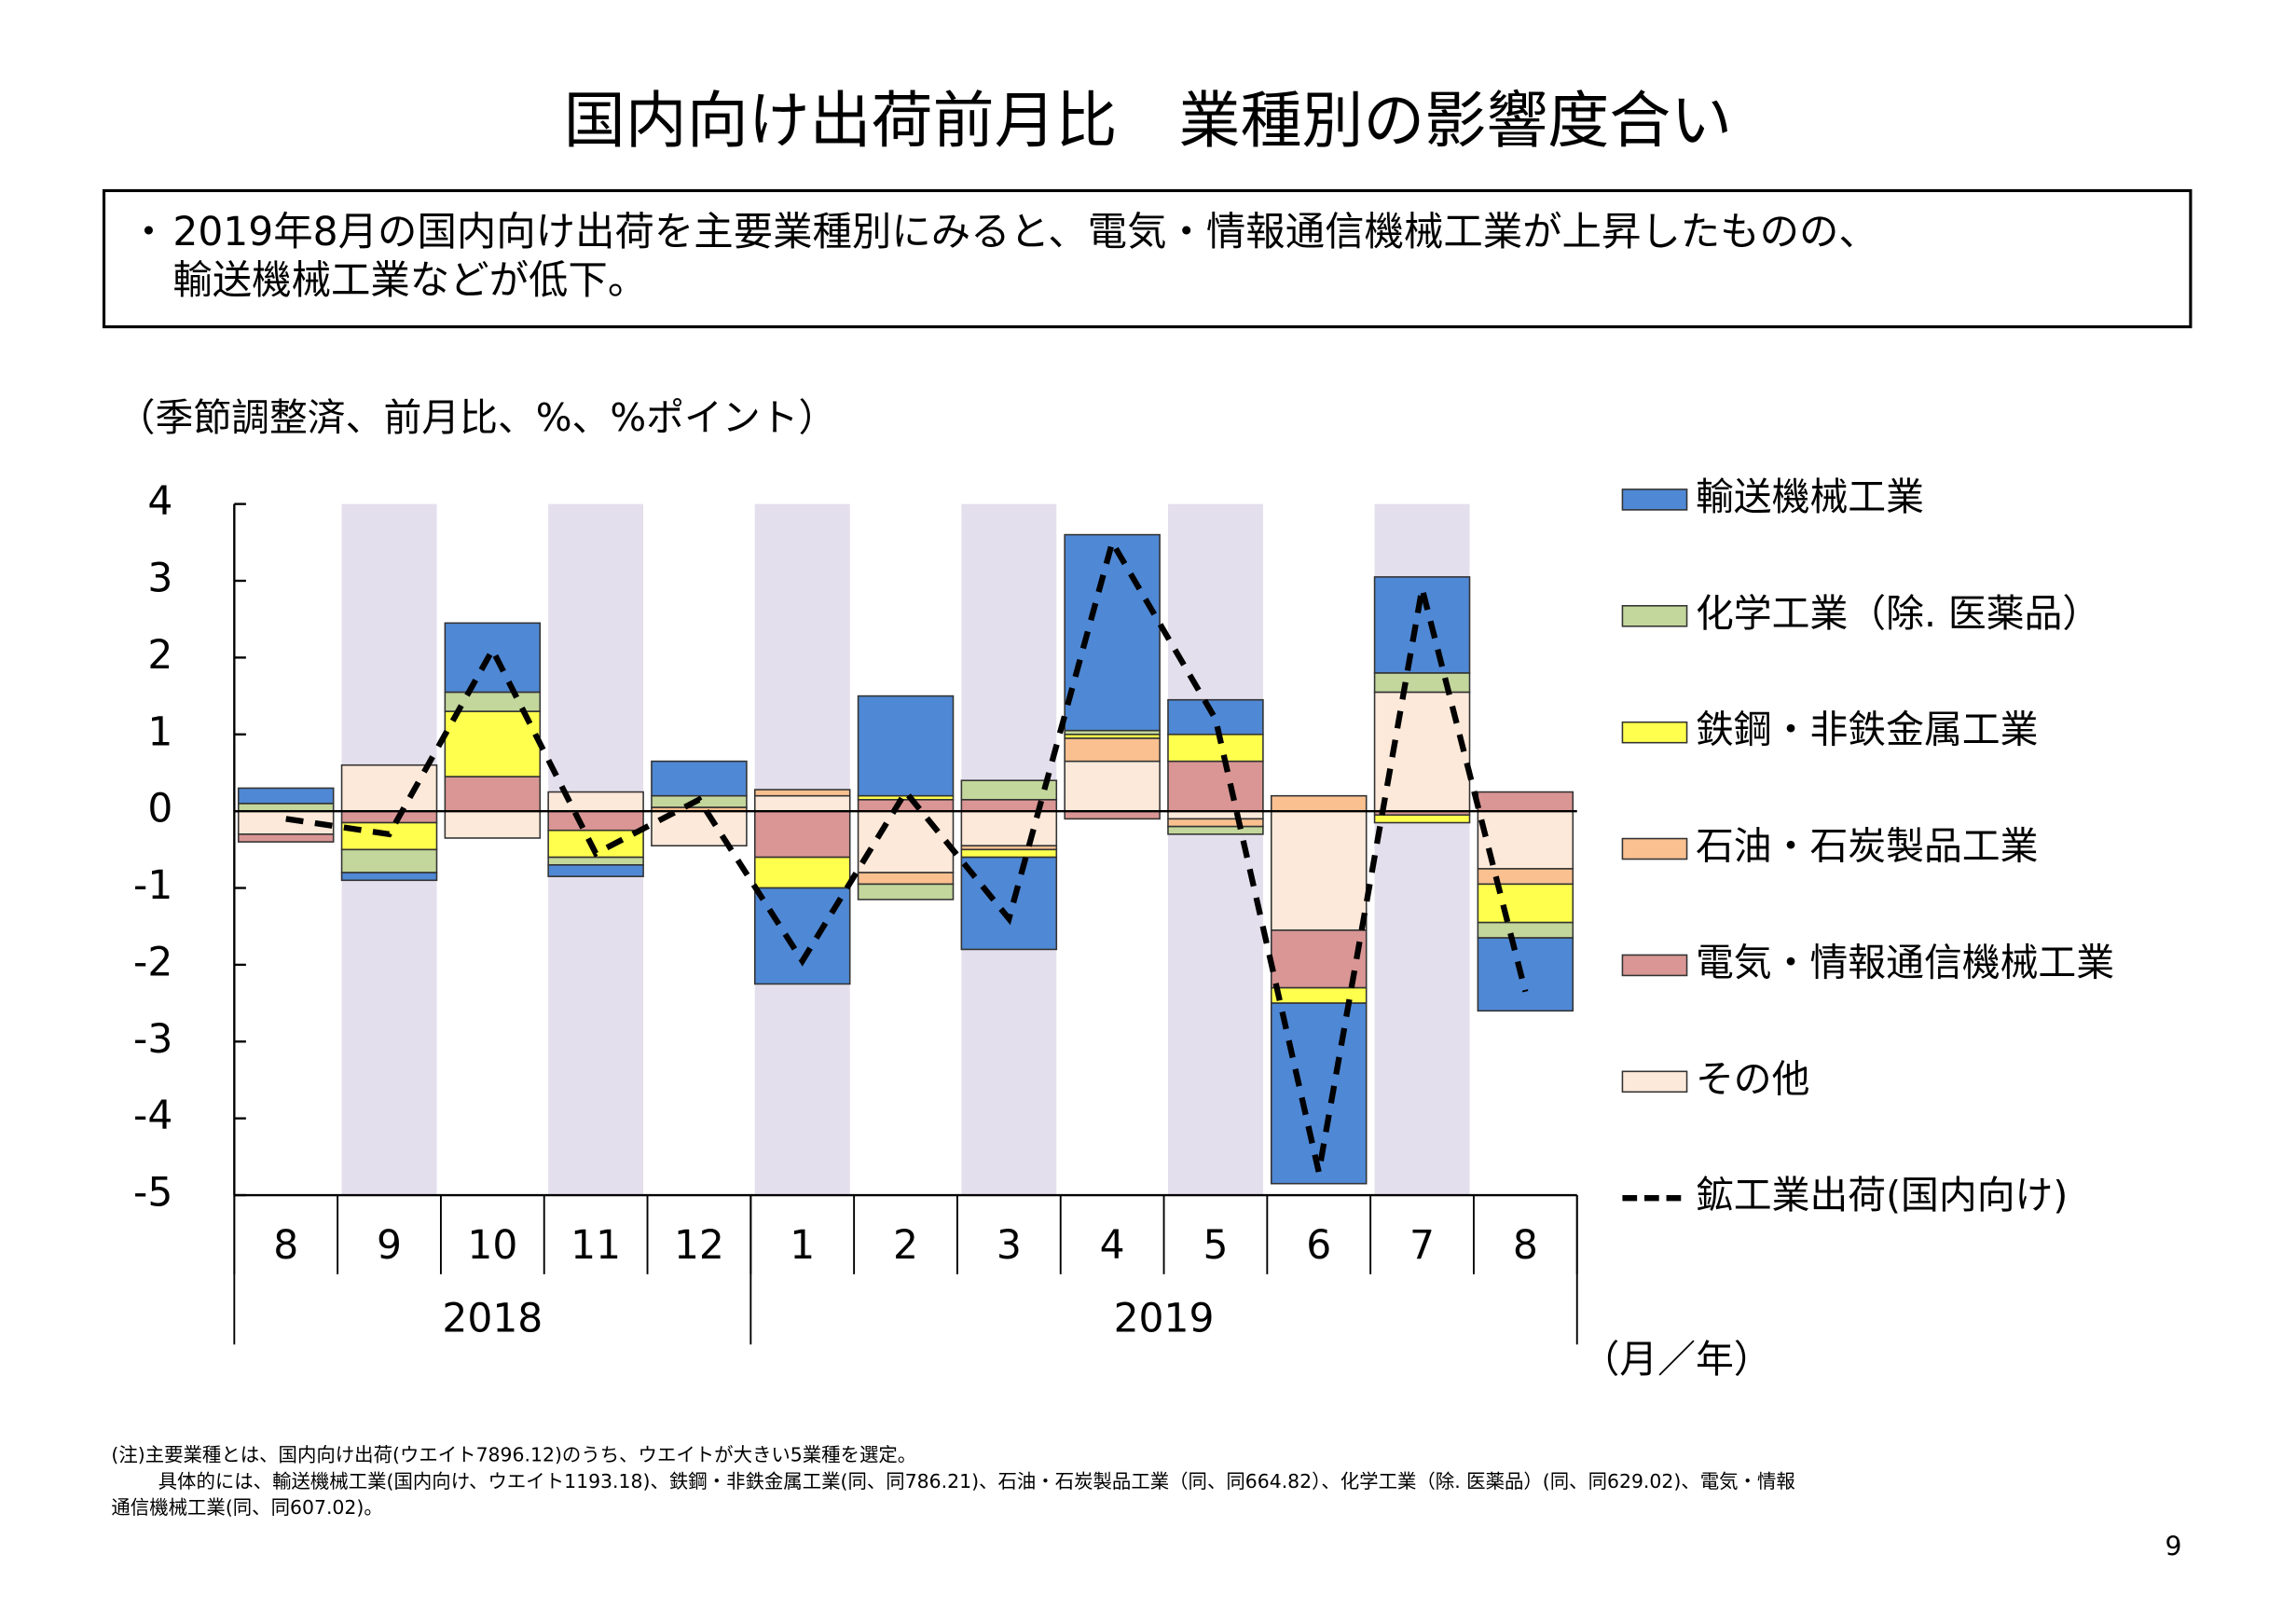 This screenshot has height=1623, width=2296. What do you see at coordinates (159, 732) in the screenshot?
I see `y-tick-label: 1` at bounding box center [159, 732].